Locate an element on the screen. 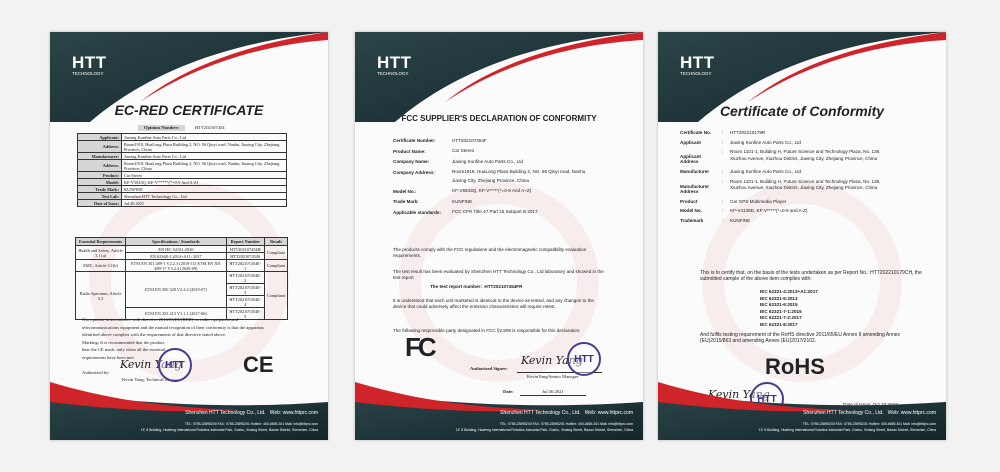 This screenshot has width=1000, height=472. field-value: KF-V5843Q, KF-V*****(*=0-9 And A~Z) is located at coordinates (492, 190).